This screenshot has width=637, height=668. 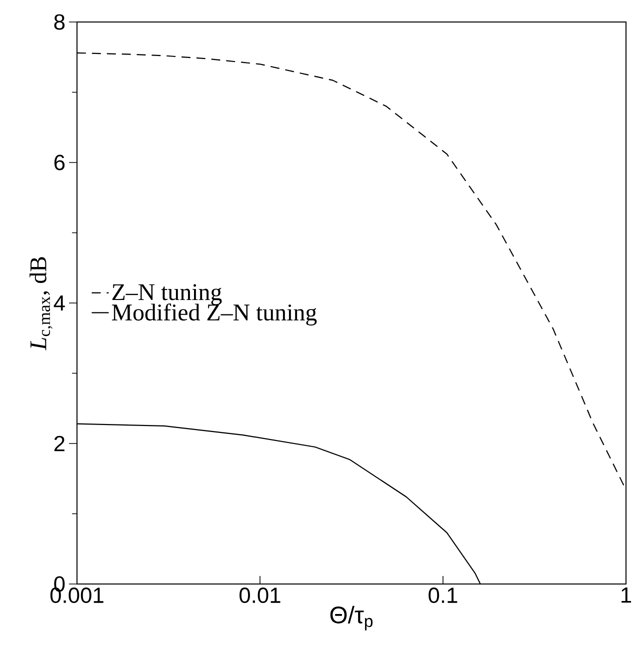 What do you see at coordinates (351, 618) in the screenshot?
I see `x-axis-title: Θ/τ$_{p}$` at bounding box center [351, 618].